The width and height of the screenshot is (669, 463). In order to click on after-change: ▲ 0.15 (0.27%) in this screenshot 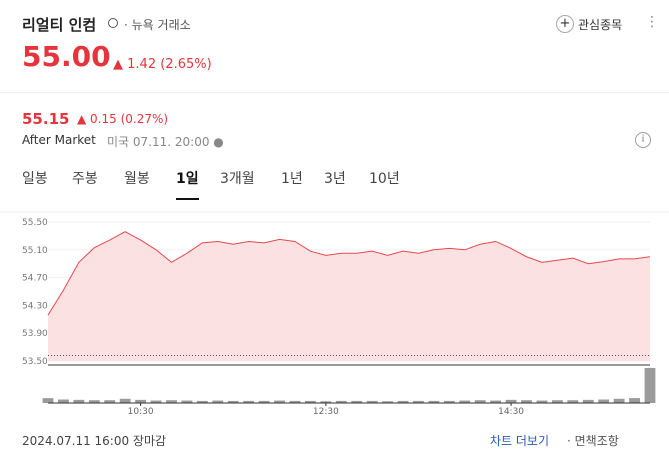, I will do `click(123, 119)`.